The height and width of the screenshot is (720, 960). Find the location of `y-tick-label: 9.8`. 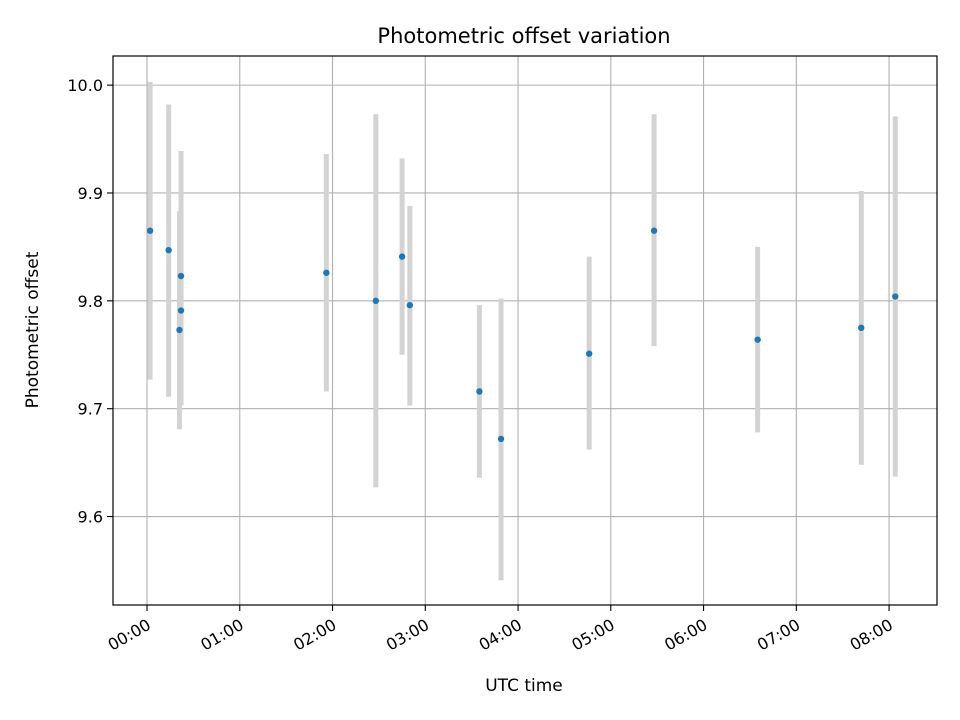

y-tick-label: 9.8 is located at coordinates (90, 301).